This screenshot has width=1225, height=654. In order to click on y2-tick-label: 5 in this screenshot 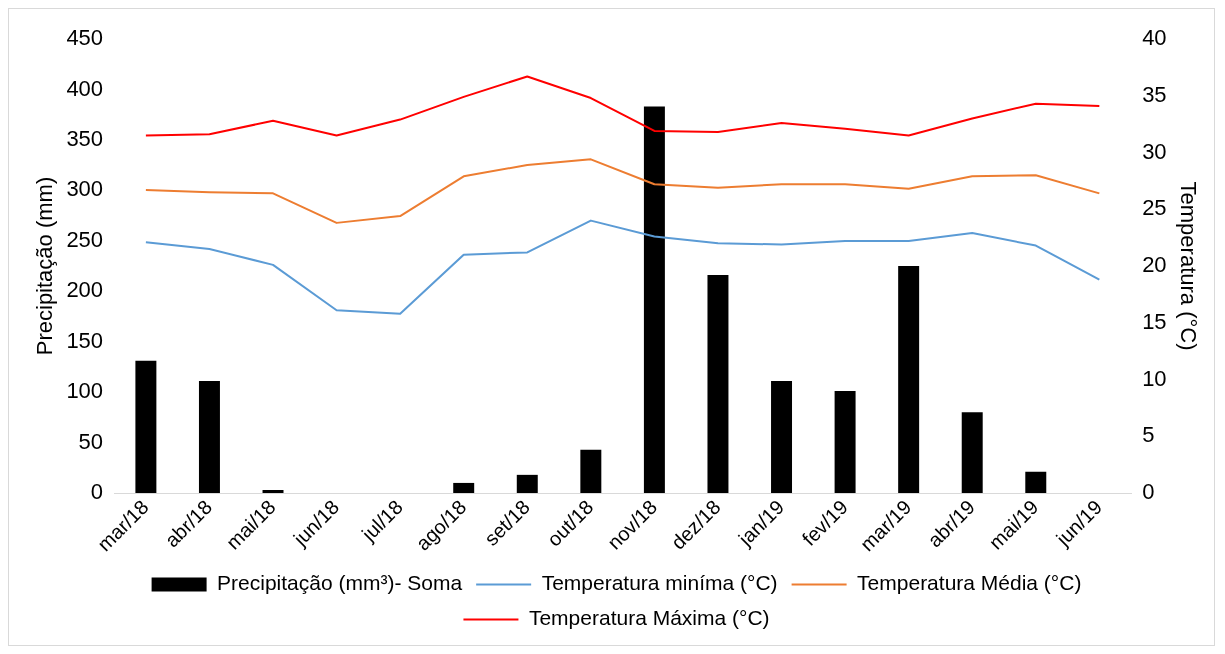, I will do `click(1148, 435)`.